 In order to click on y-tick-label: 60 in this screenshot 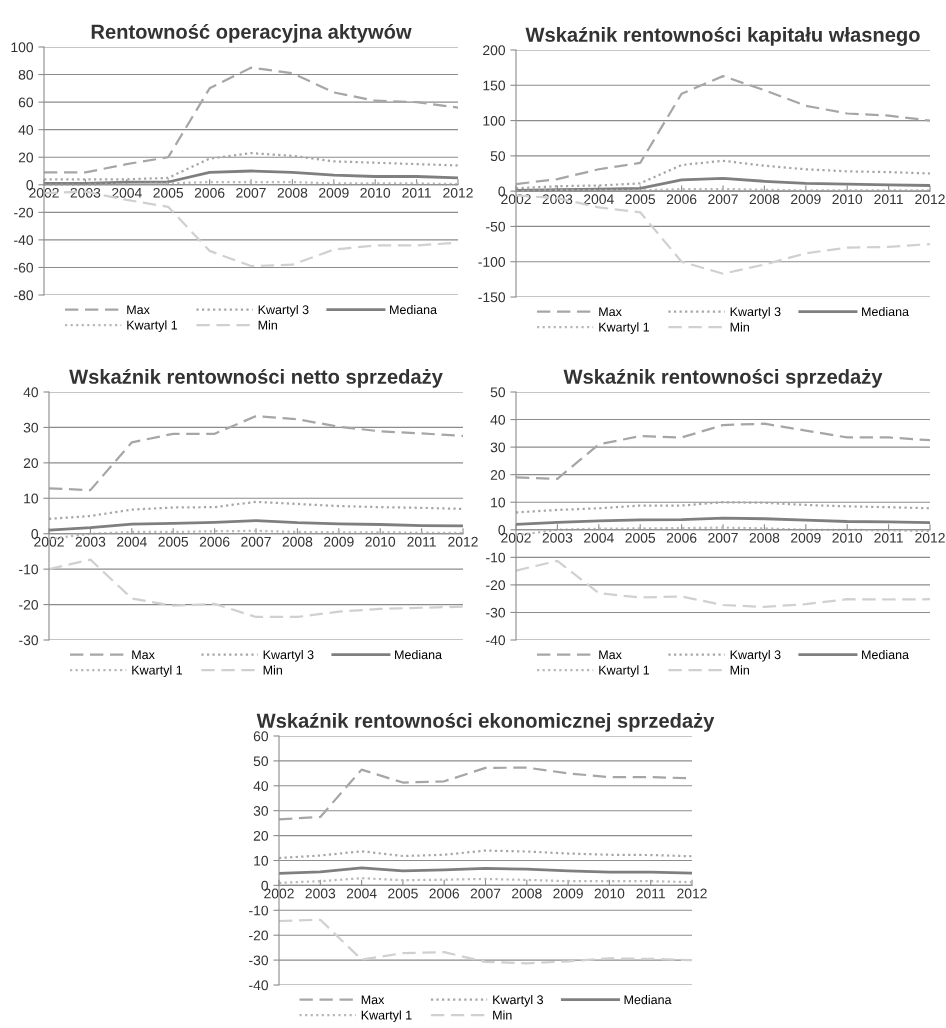, I will do `click(26, 102)`.